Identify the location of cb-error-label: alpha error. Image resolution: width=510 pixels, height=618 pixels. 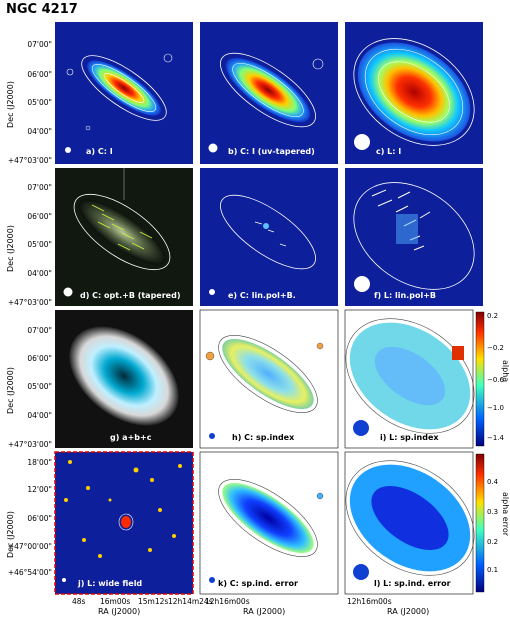
(505, 514).